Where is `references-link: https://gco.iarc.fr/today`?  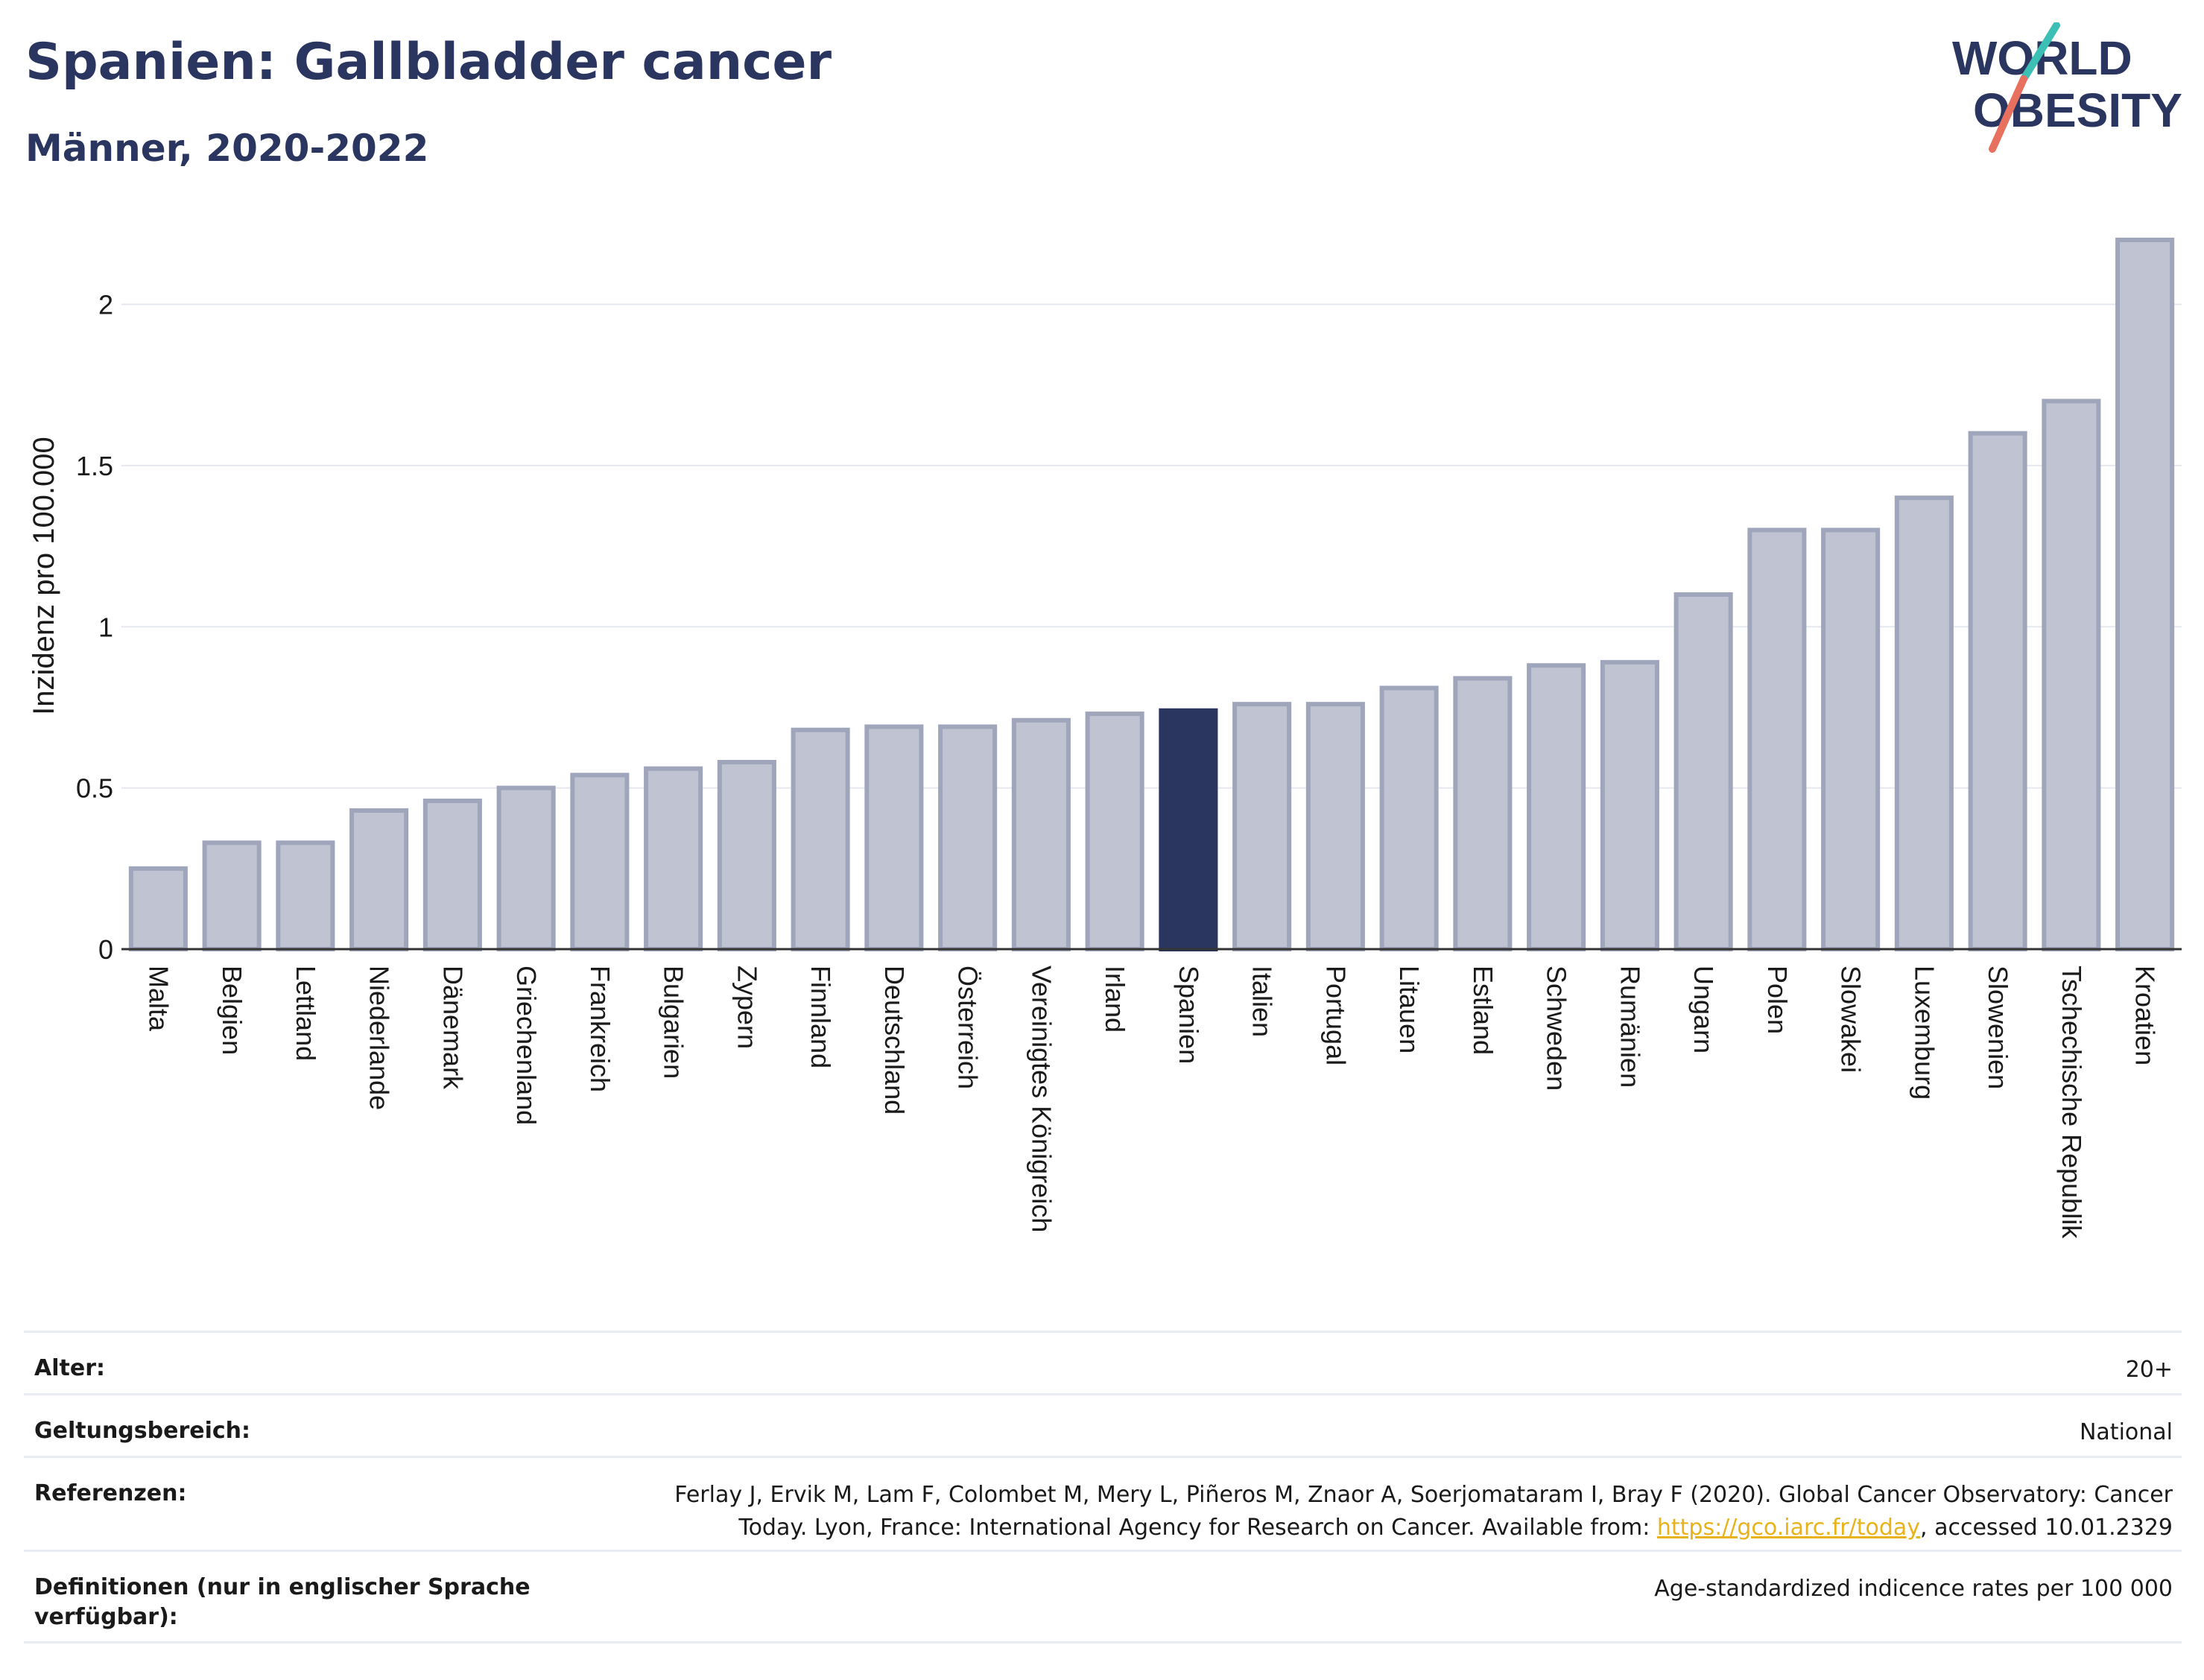
references-link: https://gco.iarc.fr/today is located at coordinates (1788, 1528).